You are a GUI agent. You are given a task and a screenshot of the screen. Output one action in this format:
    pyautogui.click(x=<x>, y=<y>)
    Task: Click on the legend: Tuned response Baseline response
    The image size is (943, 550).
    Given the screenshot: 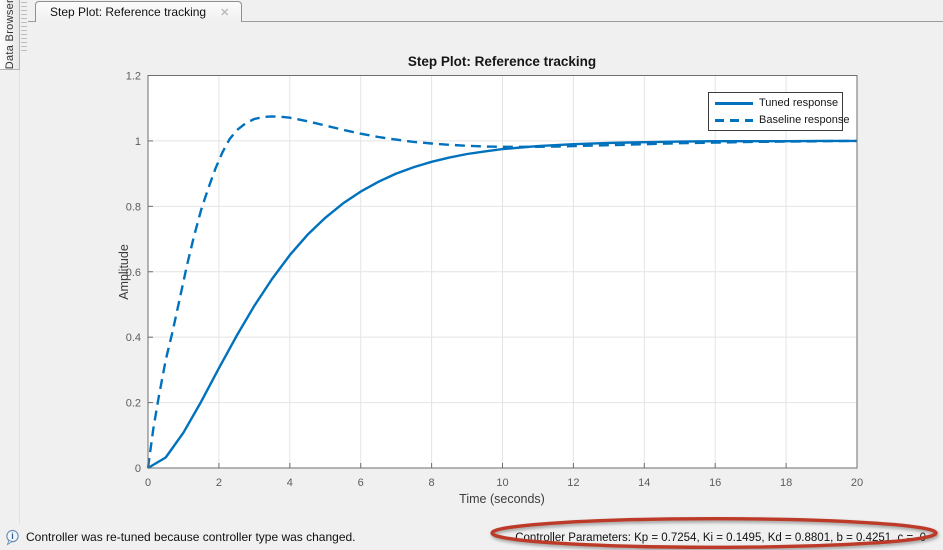 What is the action you would take?
    pyautogui.click(x=779, y=111)
    